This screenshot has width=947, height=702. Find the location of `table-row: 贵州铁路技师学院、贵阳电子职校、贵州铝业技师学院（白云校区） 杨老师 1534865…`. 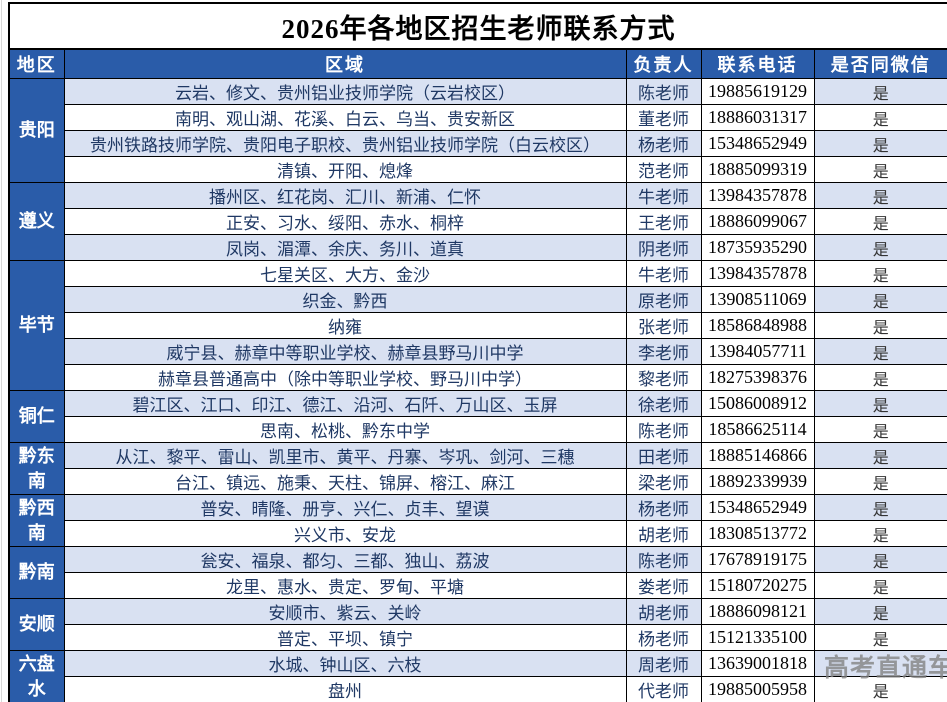

table-row: 贵州铁路技师学院、贵阳电子职校、贵州铝业技师学院（白云校区） 杨老师 1534865… is located at coordinates (478, 143).